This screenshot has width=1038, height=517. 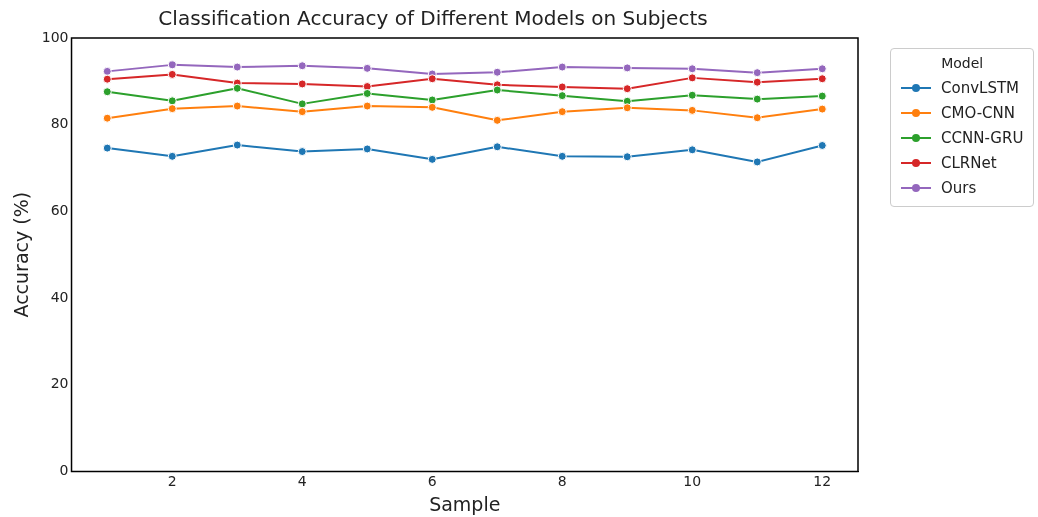 What do you see at coordinates (59, 210) in the screenshot?
I see `y-tick-label: 60` at bounding box center [59, 210].